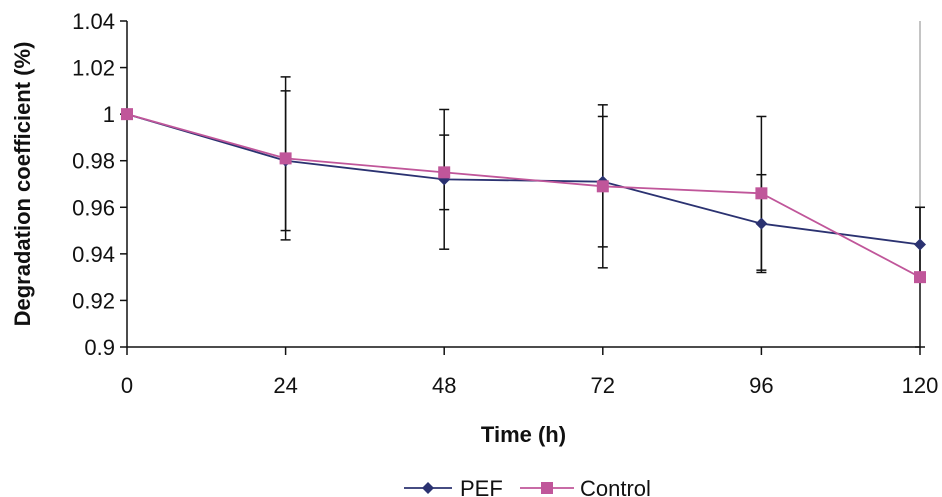 The height and width of the screenshot is (497, 942). I want to click on x-tick-label: 120, so click(920, 385).